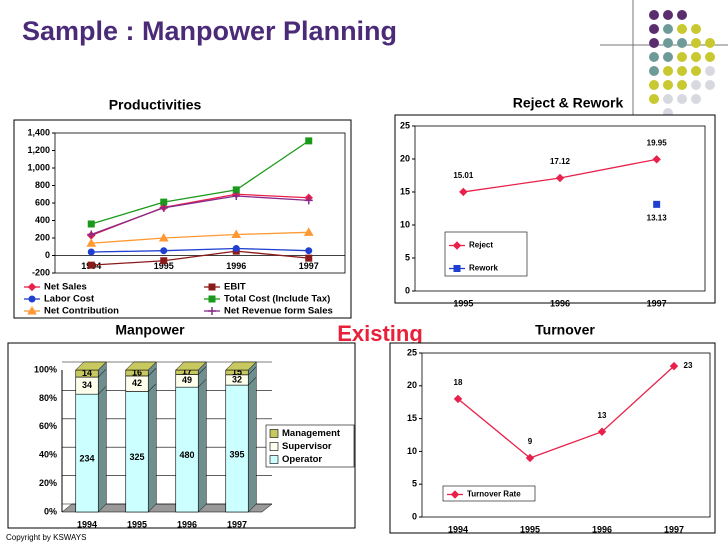 This screenshot has height=546, width=728. Describe the element at coordinates (38, 167) in the screenshot. I see `y-tick-label: 1,000` at that location.